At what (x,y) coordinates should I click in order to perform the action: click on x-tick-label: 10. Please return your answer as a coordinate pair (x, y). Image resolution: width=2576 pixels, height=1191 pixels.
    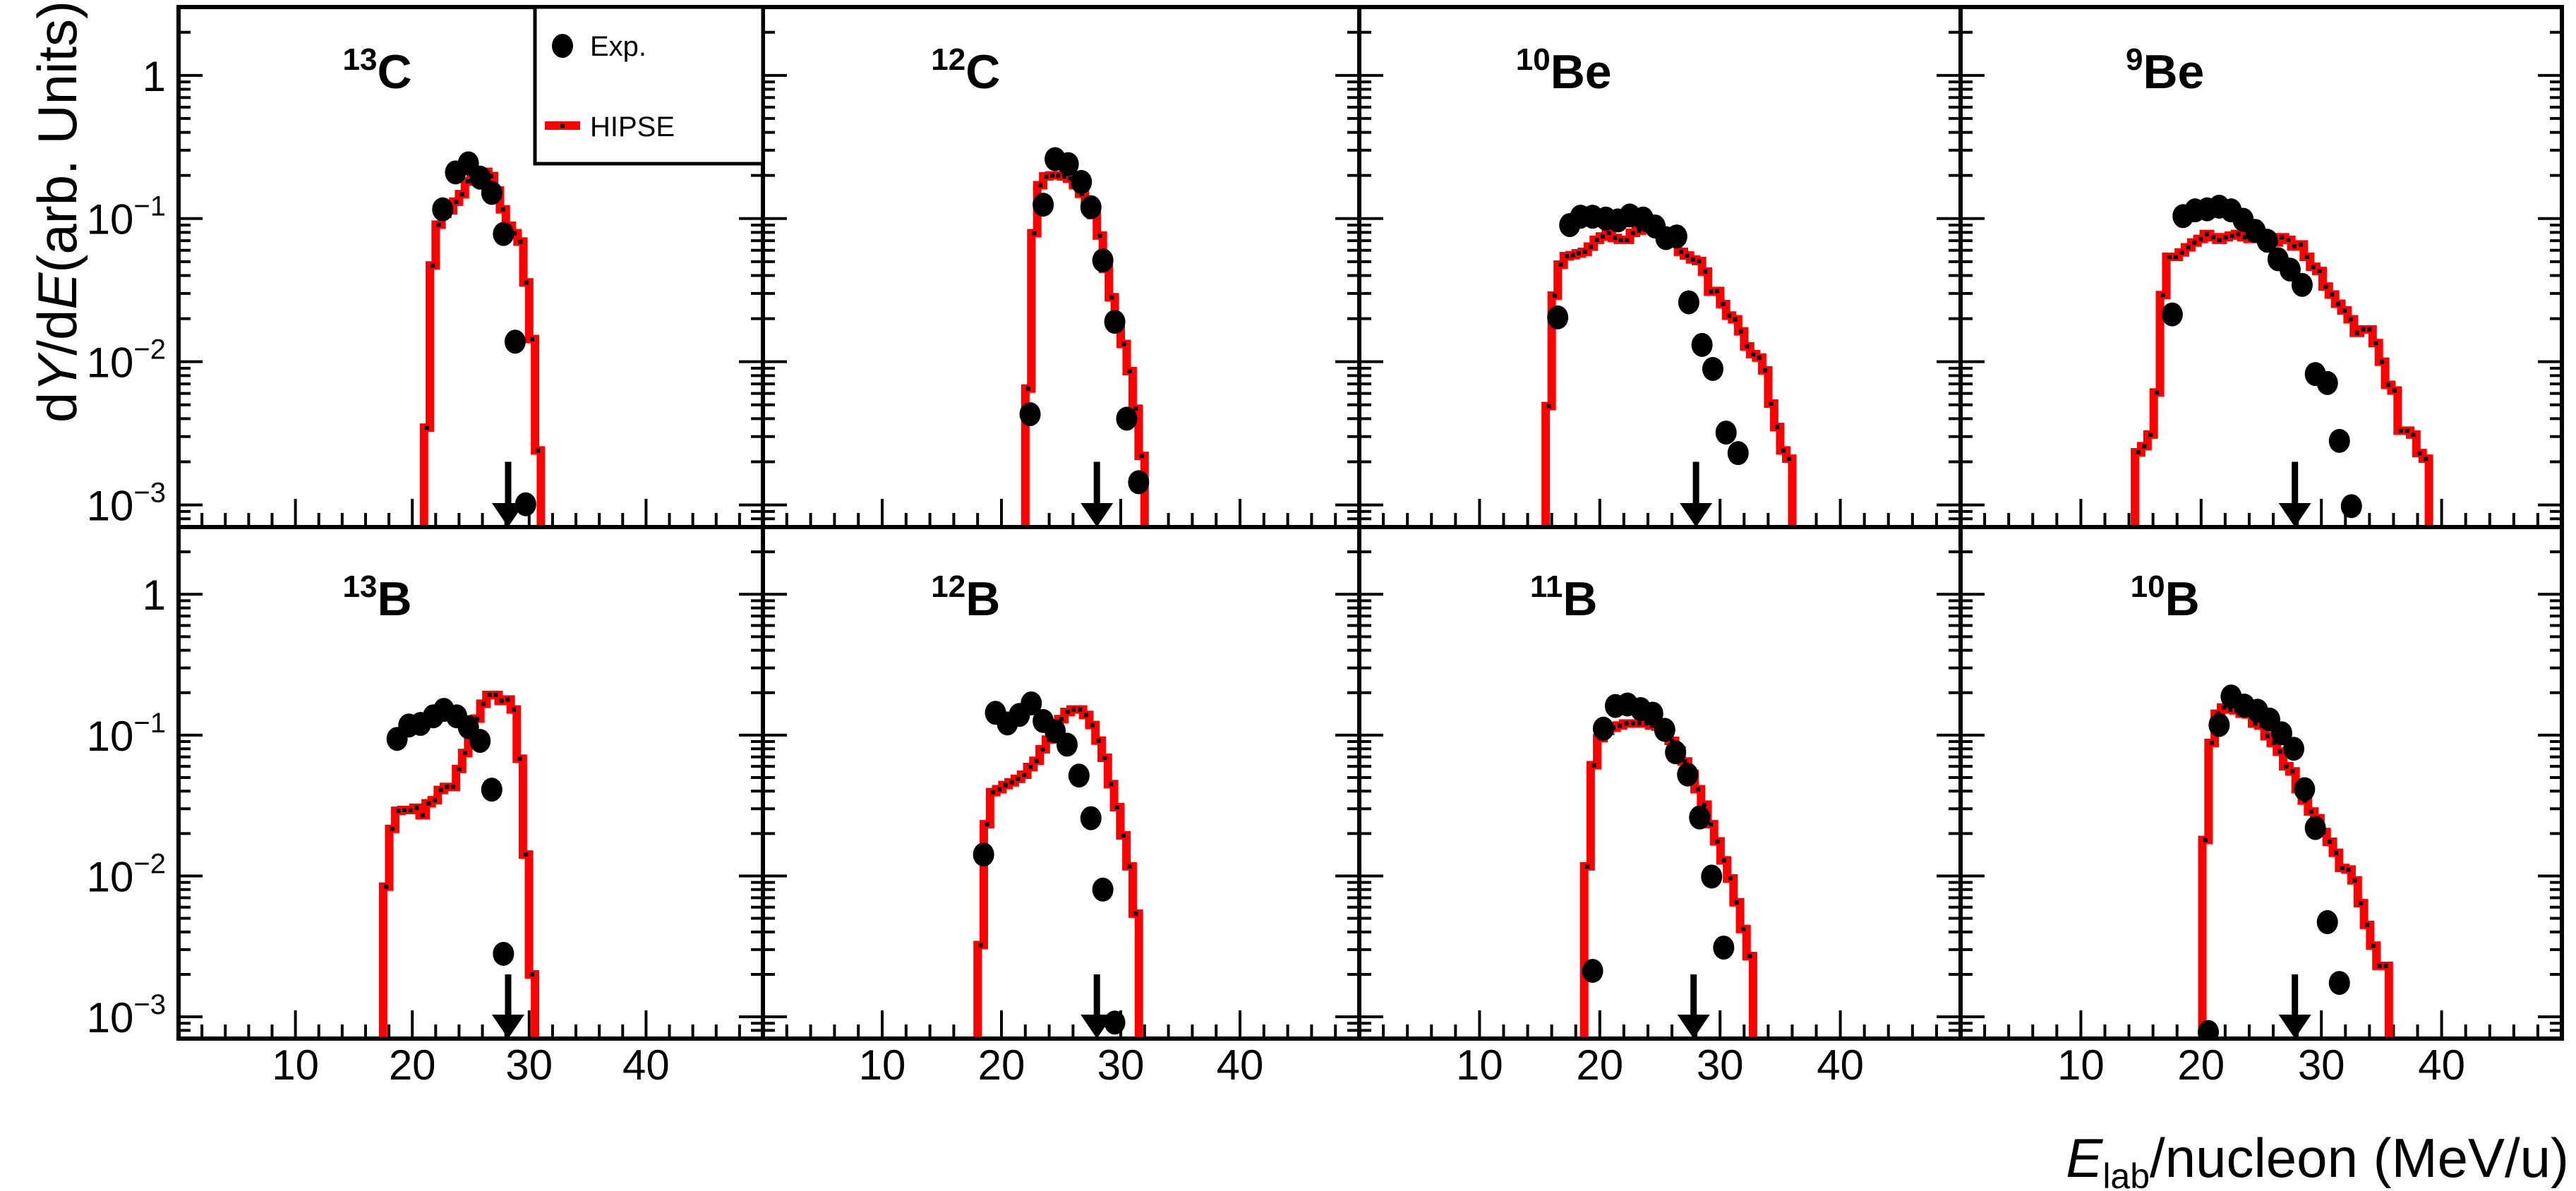
    Looking at the image, I should click on (1479, 1065).